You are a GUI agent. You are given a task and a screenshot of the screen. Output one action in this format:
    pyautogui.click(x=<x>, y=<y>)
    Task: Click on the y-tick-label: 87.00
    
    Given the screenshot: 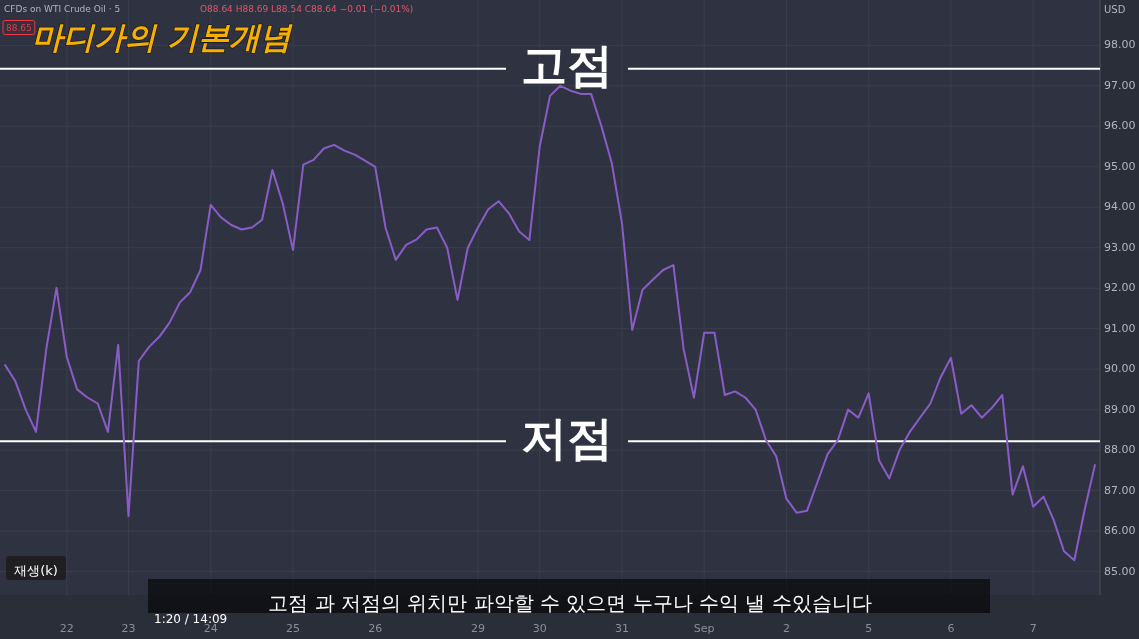 What is the action you would take?
    pyautogui.click(x=1120, y=490)
    